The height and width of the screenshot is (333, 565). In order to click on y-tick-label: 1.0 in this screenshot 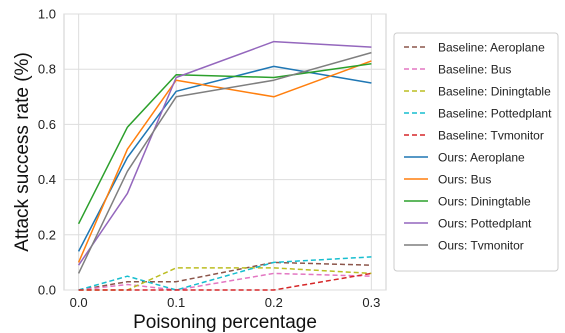, I will do `click(47, 14)`.